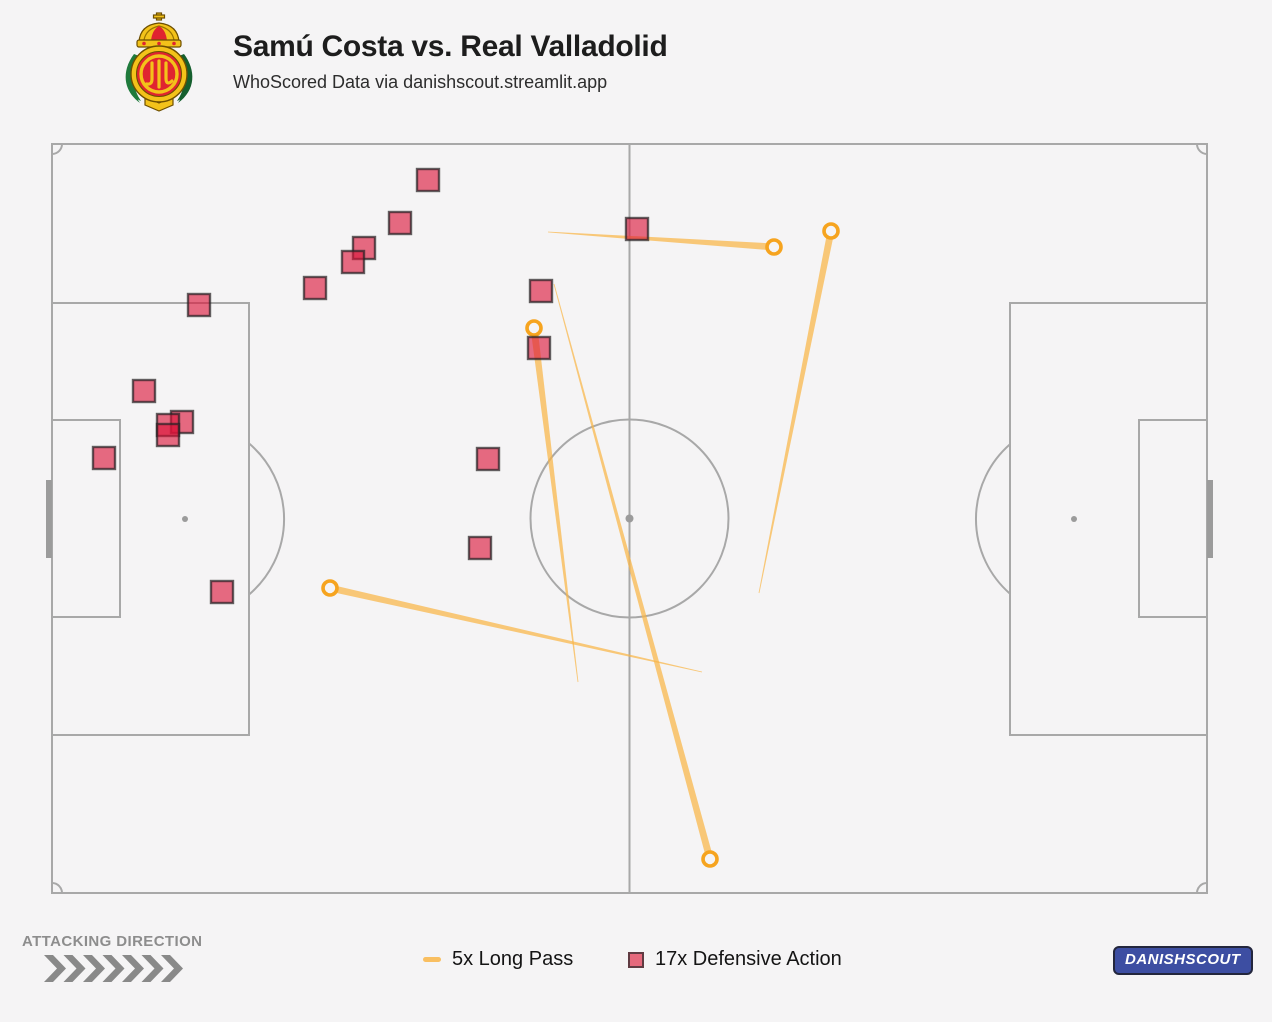  Describe the element at coordinates (1183, 960) in the screenshot. I see `danishscout-logo: DANISHSCOUT` at that location.